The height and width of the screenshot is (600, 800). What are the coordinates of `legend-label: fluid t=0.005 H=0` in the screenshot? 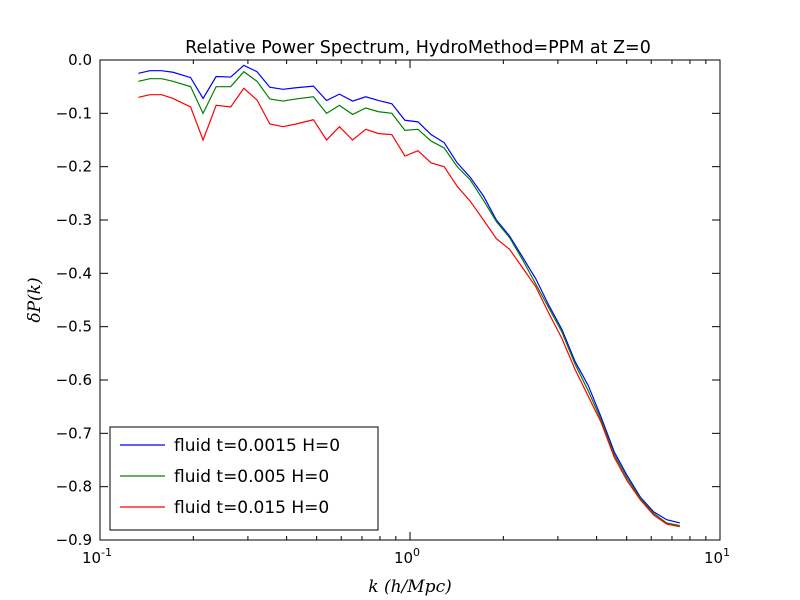 It's located at (251, 477).